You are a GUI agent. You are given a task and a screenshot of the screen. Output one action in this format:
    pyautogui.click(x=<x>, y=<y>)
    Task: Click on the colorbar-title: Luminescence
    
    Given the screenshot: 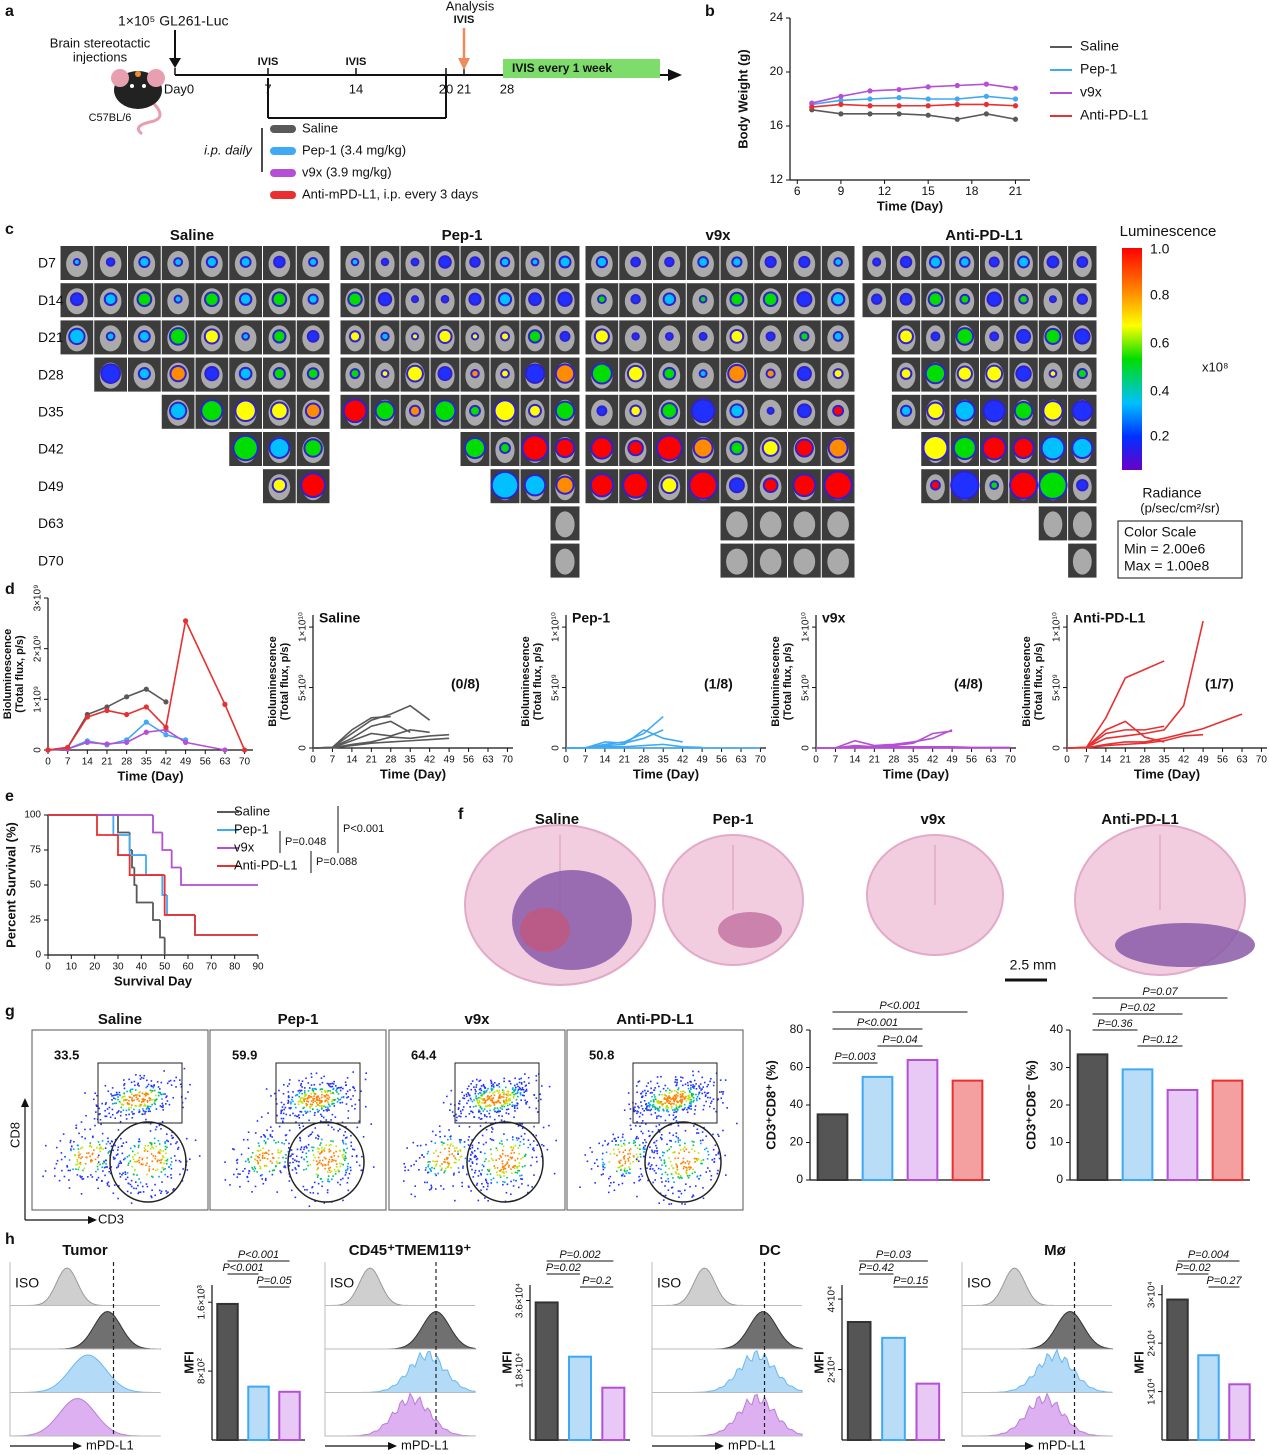 What is the action you would take?
    pyautogui.click(x=1168, y=231)
    